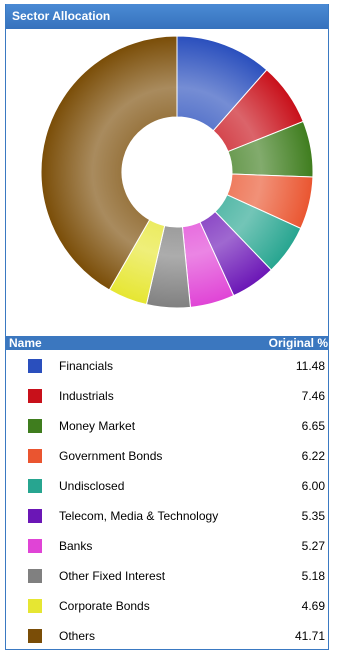  Describe the element at coordinates (92, 486) in the screenshot. I see `legend-label: Undisclosed` at that location.